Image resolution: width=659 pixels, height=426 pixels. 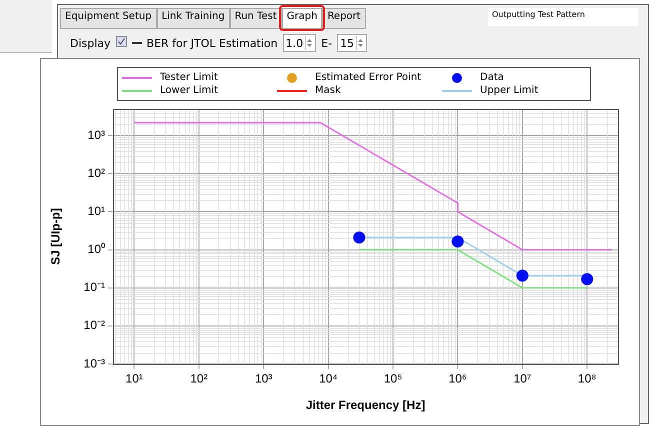 What do you see at coordinates (328, 90) in the screenshot?
I see `legend-label: Mask` at bounding box center [328, 90].